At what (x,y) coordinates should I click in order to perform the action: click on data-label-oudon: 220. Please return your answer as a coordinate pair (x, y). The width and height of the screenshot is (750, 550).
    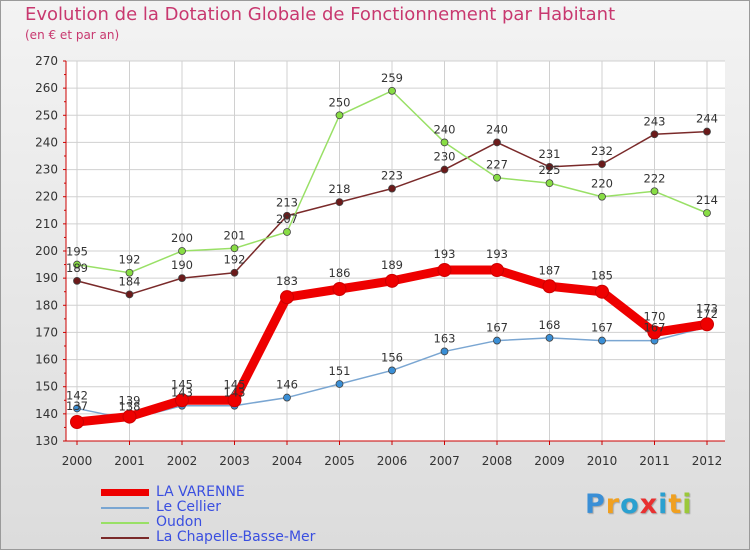
    Looking at the image, I should click on (602, 184).